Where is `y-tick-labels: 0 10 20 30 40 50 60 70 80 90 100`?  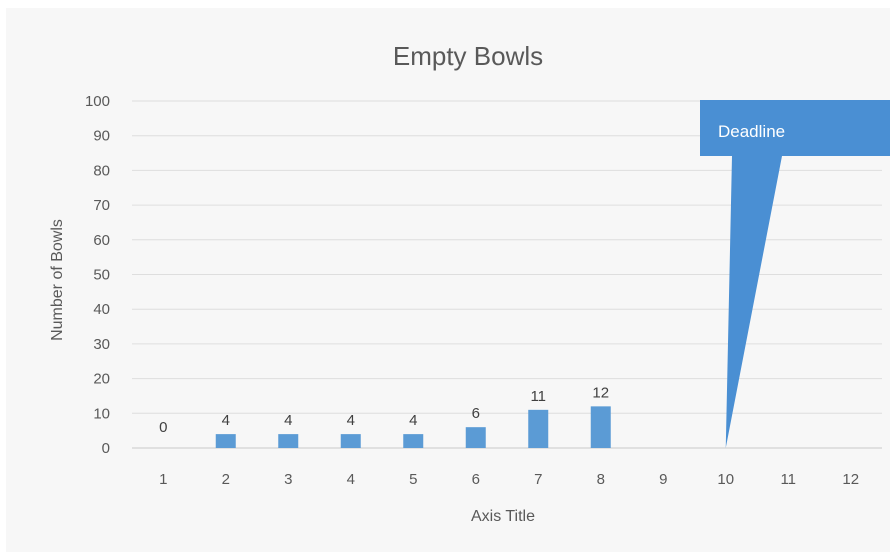 y-tick-labels: 0 10 20 30 40 50 60 70 80 90 100 is located at coordinates (97, 275).